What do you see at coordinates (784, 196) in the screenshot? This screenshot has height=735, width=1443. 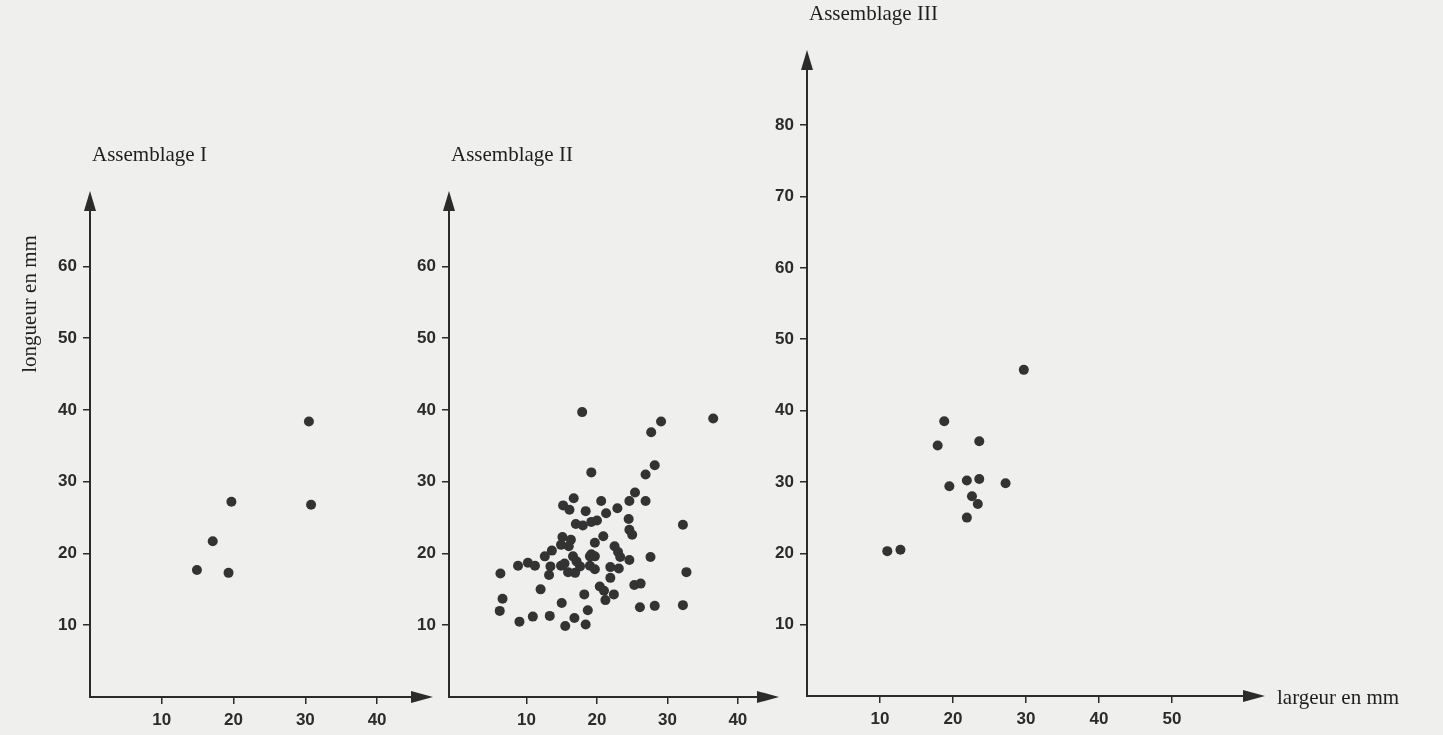 I see `y-tick-label: 70` at bounding box center [784, 196].